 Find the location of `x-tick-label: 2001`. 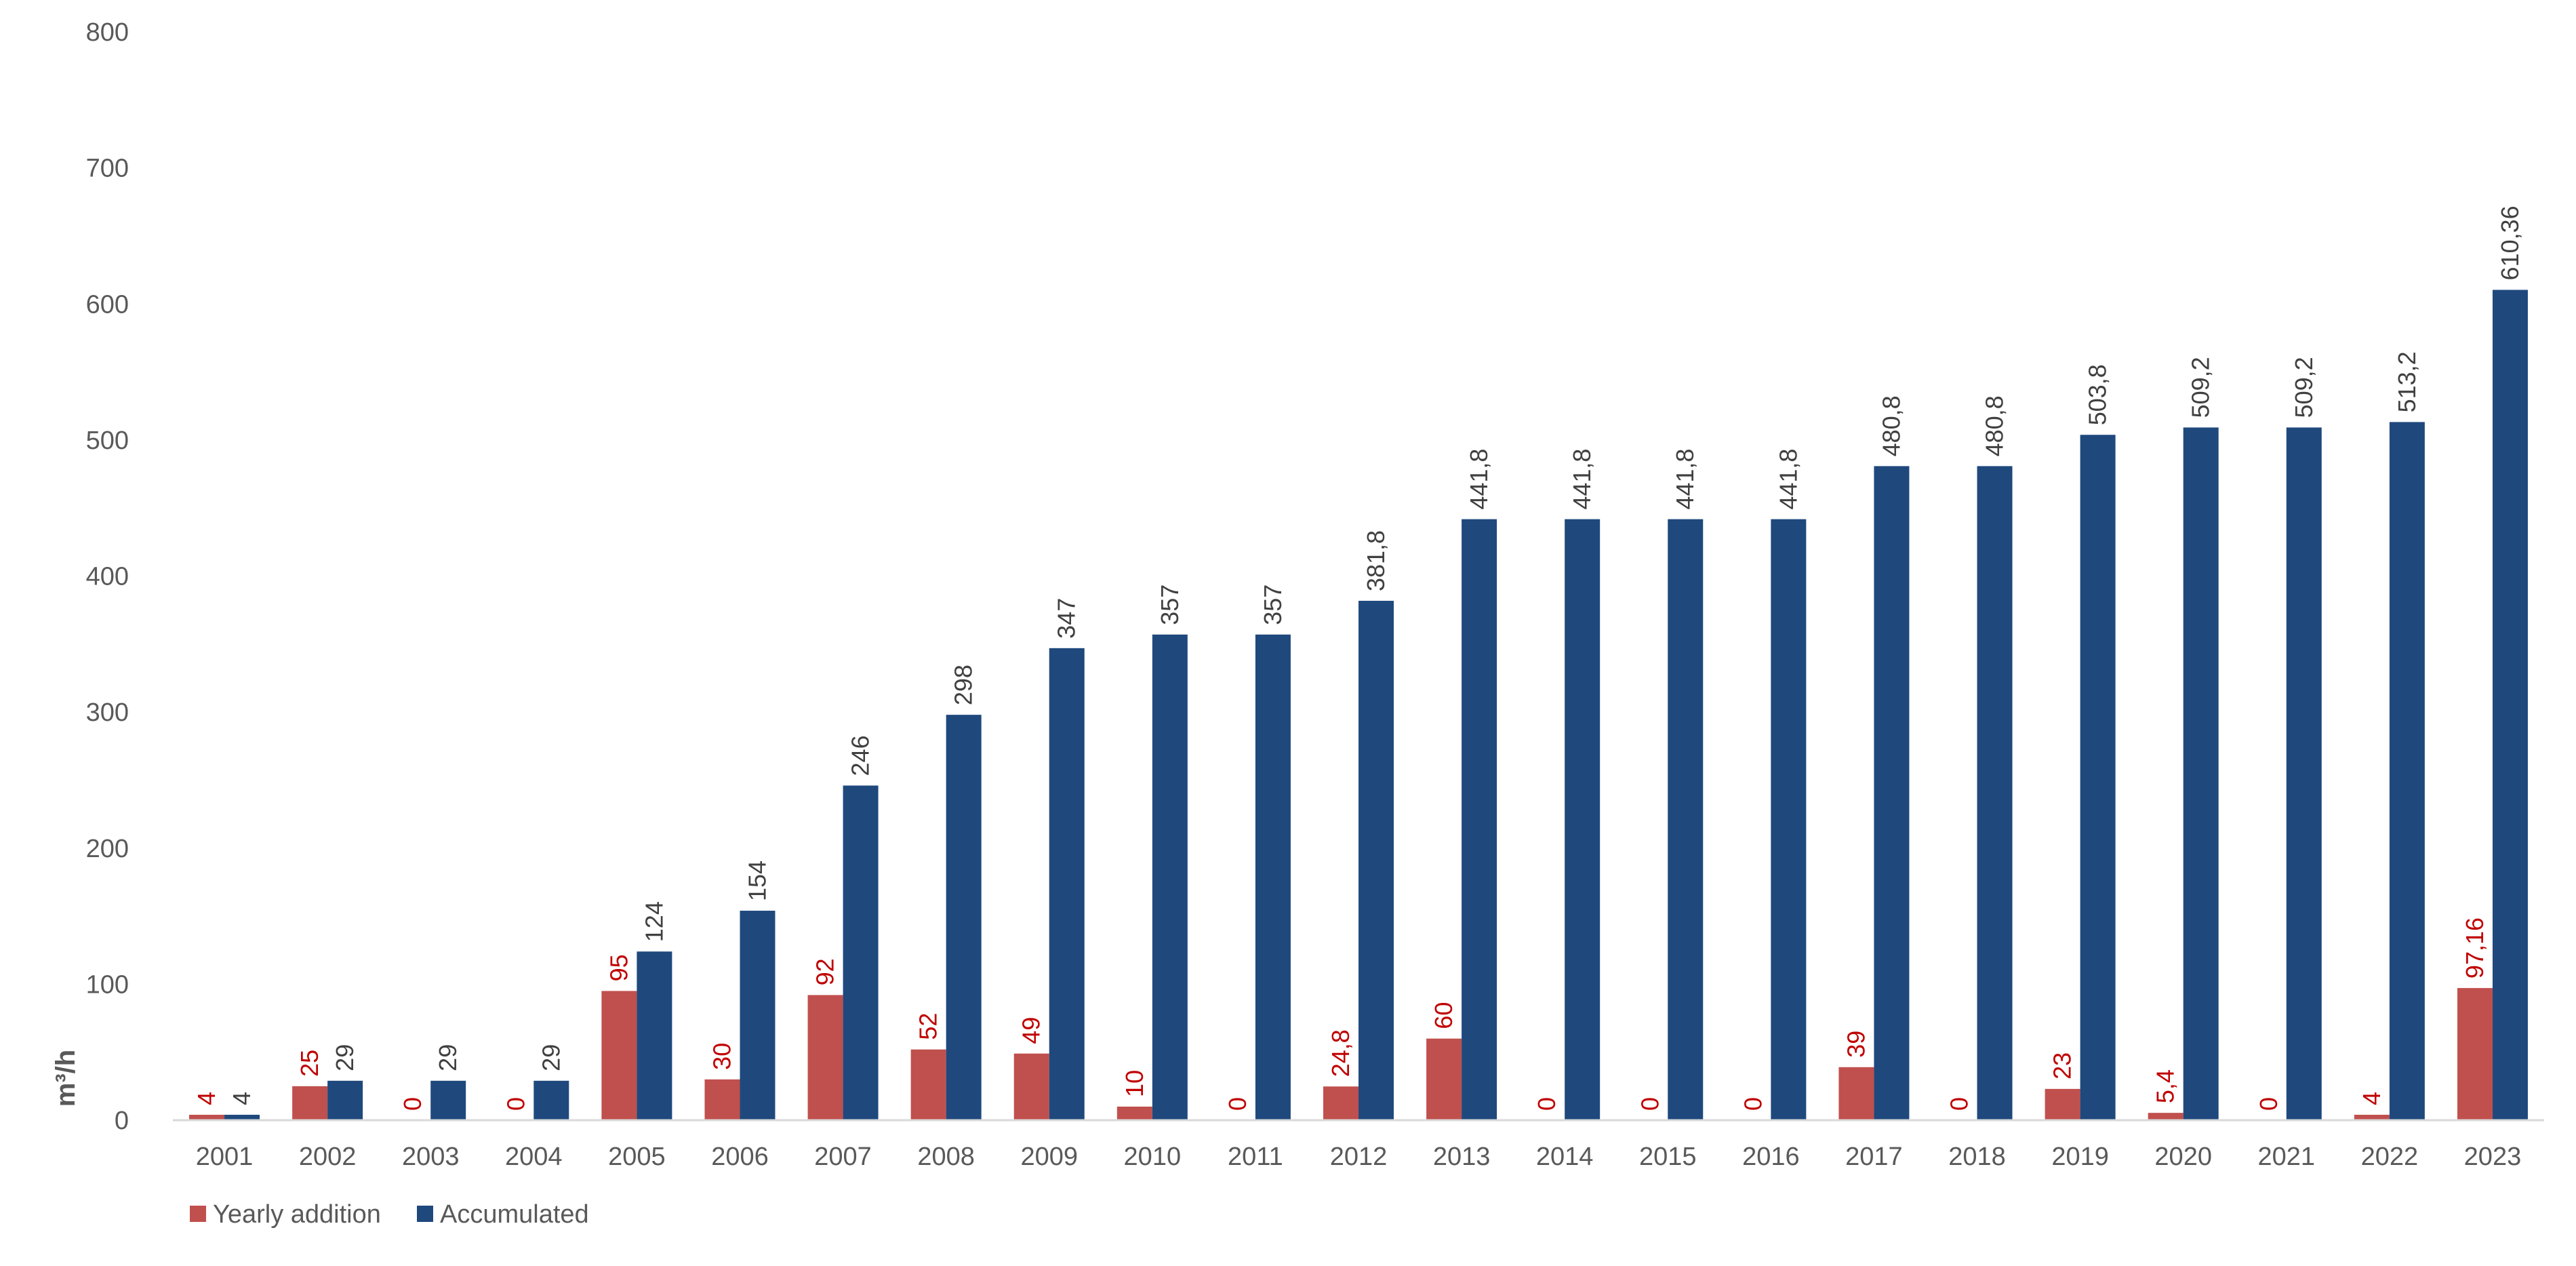

x-tick-label: 2001 is located at coordinates (225, 1157).